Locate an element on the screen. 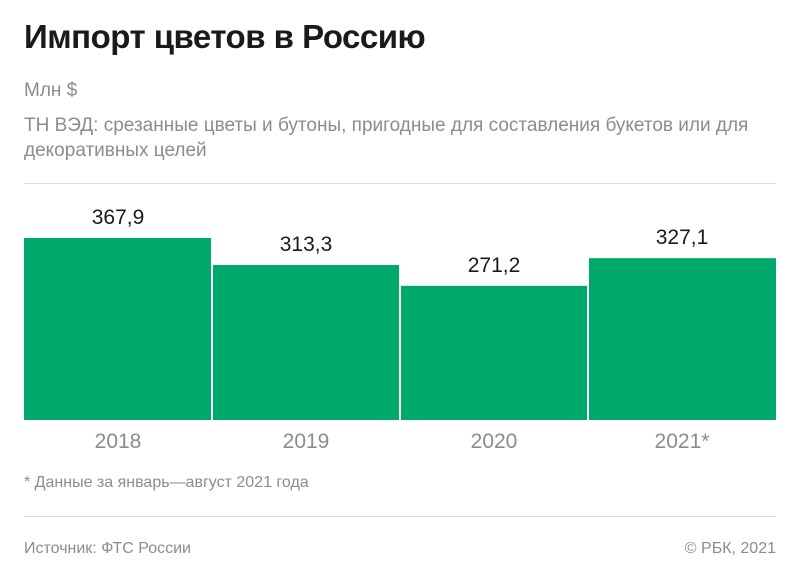  top-divider is located at coordinates (400, 183).